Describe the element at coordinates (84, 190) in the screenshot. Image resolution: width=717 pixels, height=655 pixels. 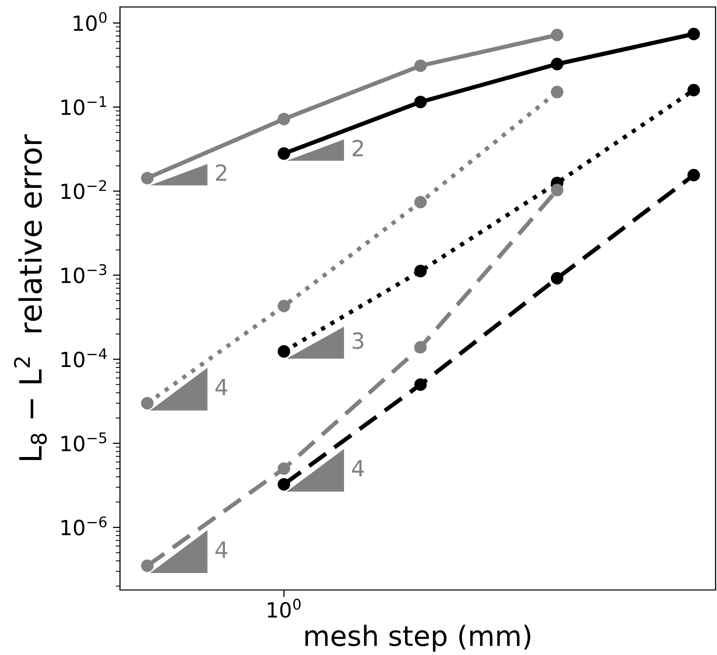
I see `y-tick-label: 10$^{−2}$` at that location.